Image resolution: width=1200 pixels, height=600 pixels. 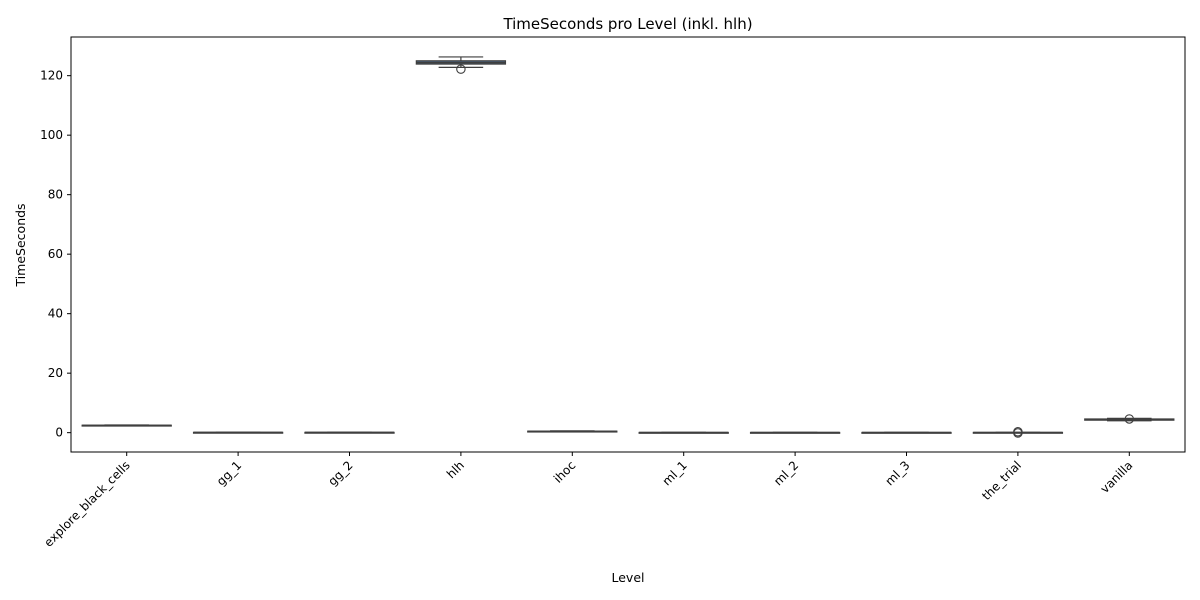 What do you see at coordinates (455, 469) in the screenshot?
I see `x-tick-label: hlh` at bounding box center [455, 469].